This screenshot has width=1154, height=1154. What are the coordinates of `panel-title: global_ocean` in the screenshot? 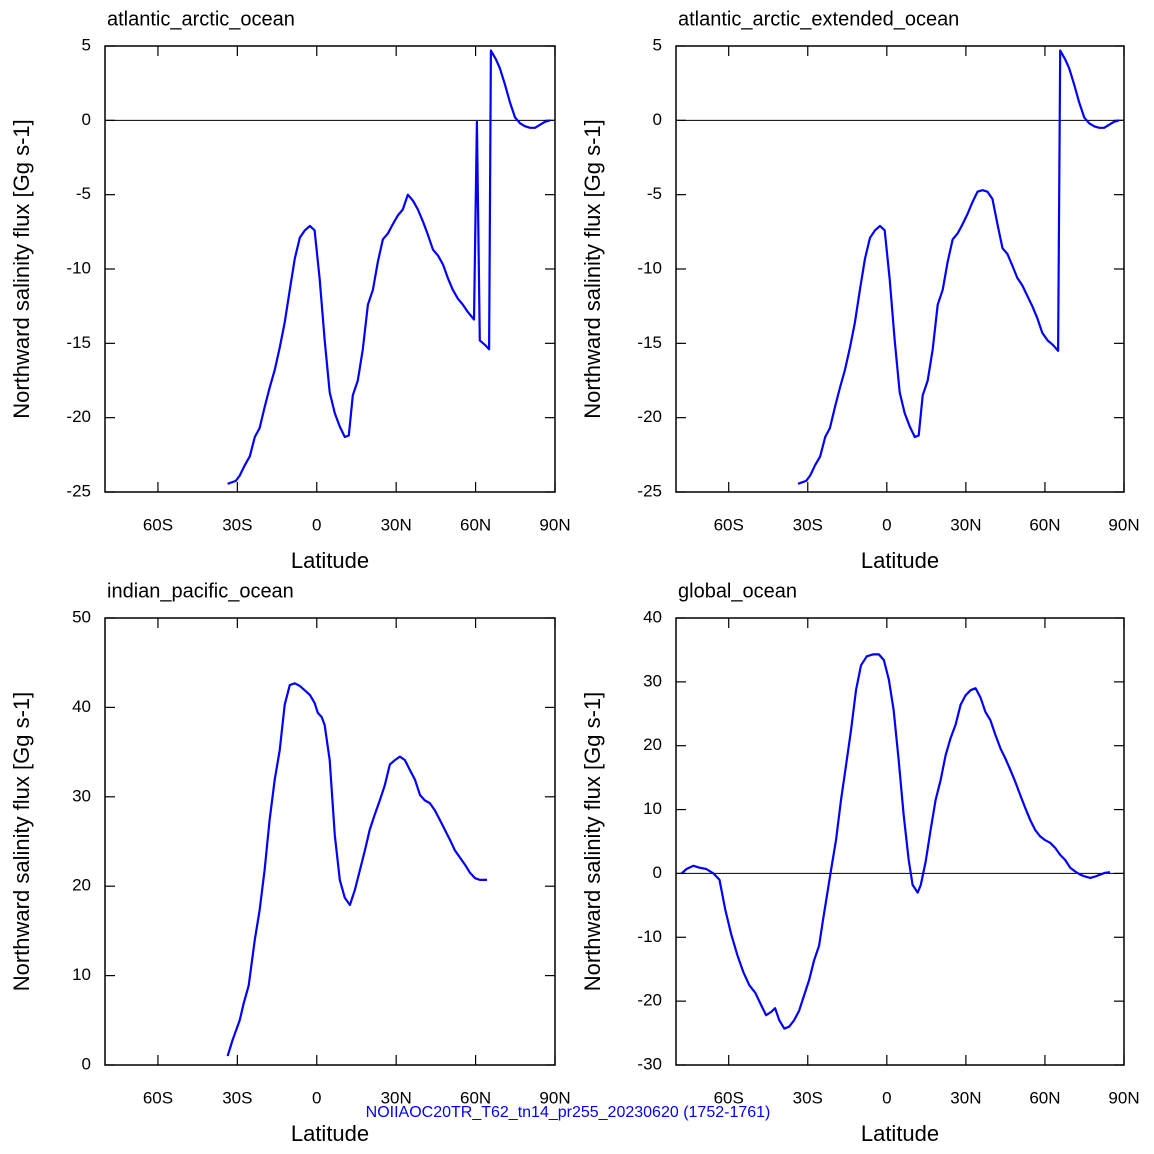 It's located at (737, 591).